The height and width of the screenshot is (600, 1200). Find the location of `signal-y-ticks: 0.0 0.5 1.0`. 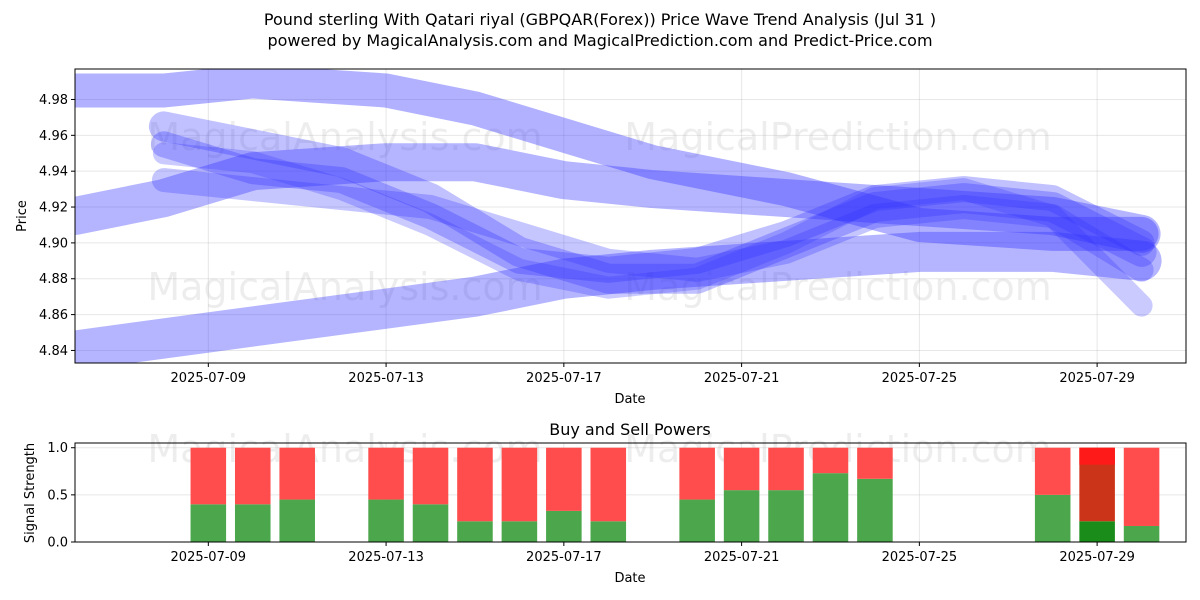

signal-y-ticks: 0.0 0.5 1.0 is located at coordinates (61, 496).